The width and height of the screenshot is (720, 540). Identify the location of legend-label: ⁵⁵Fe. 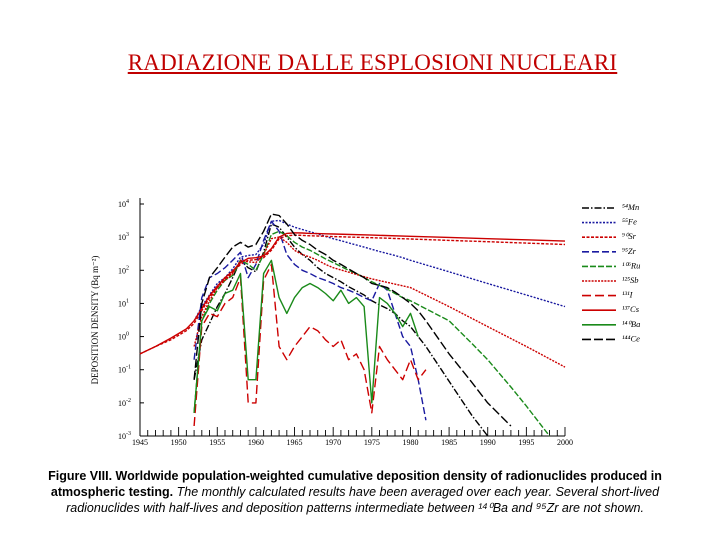
(629, 222).